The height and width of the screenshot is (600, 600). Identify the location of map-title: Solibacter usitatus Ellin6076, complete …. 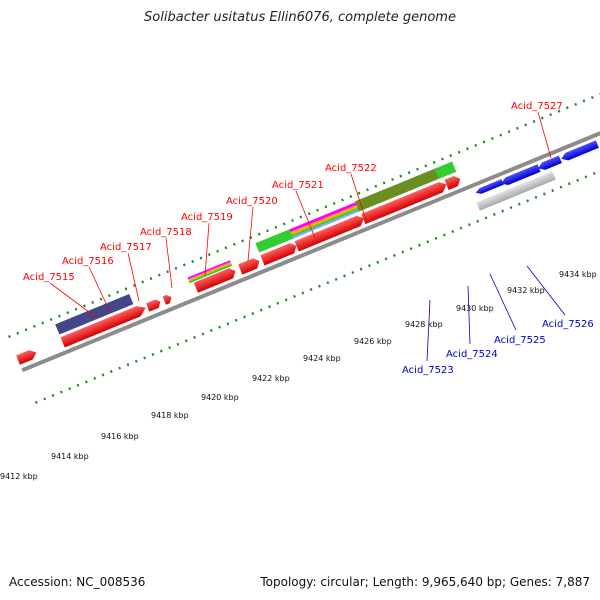
(300, 17).